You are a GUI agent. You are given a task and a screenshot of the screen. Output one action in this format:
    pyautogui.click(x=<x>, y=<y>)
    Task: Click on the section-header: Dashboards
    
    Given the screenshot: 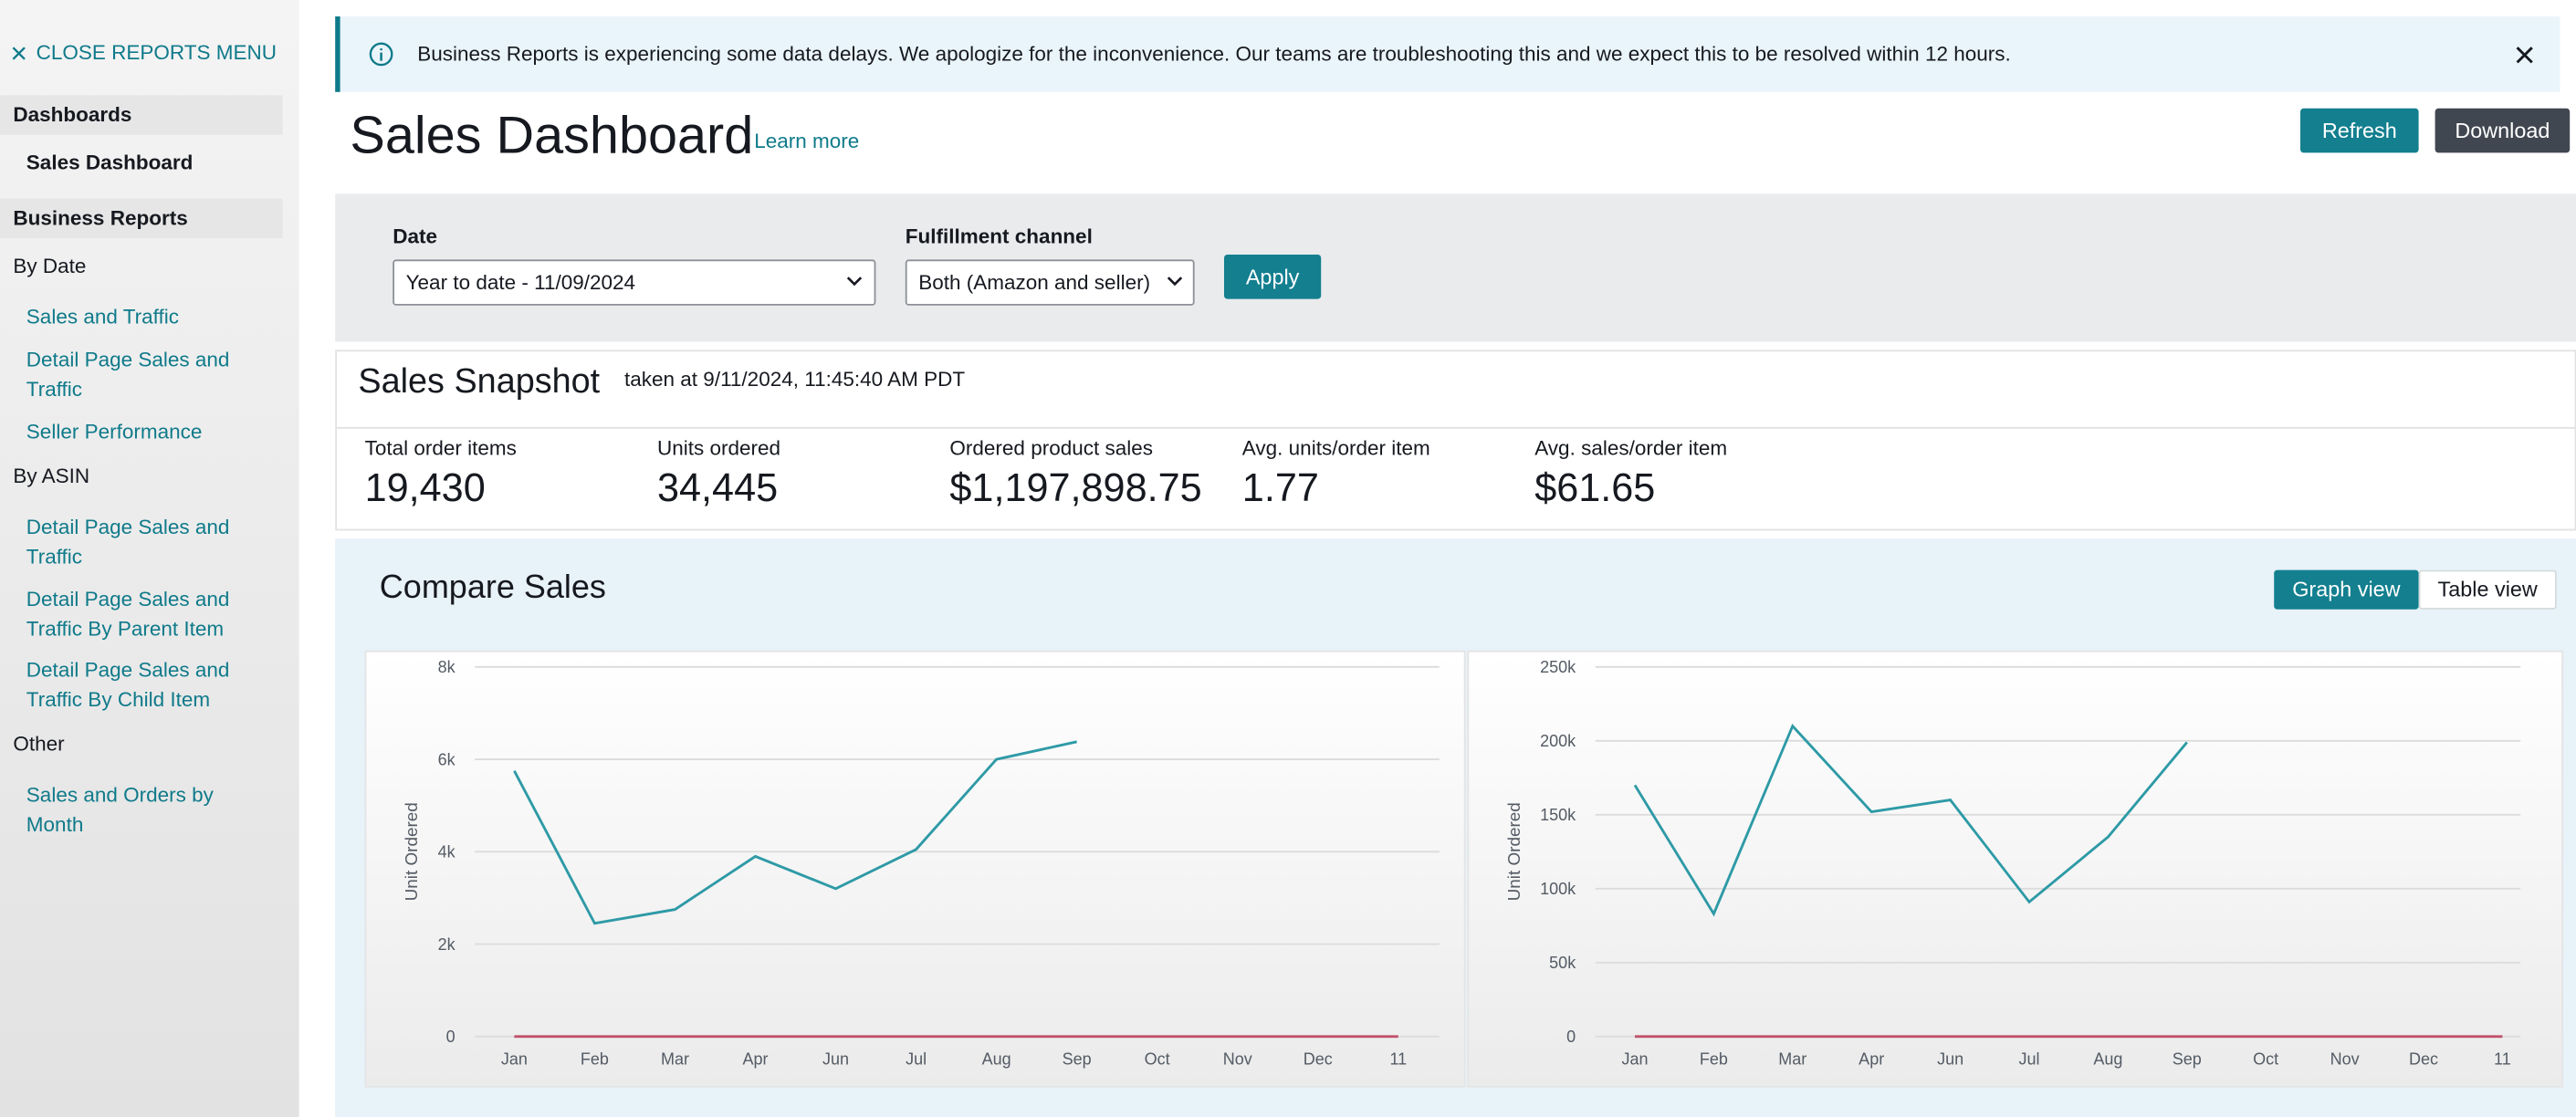 What is the action you would take?
    pyautogui.click(x=142, y=115)
    